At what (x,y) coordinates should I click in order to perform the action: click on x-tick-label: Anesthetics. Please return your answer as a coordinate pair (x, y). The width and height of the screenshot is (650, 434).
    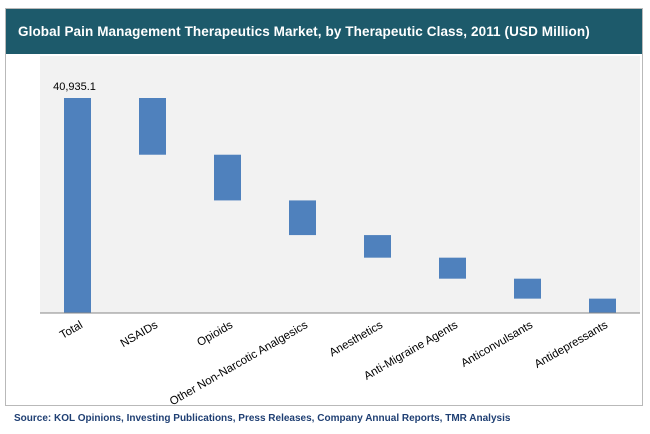
    Looking at the image, I should click on (357, 339).